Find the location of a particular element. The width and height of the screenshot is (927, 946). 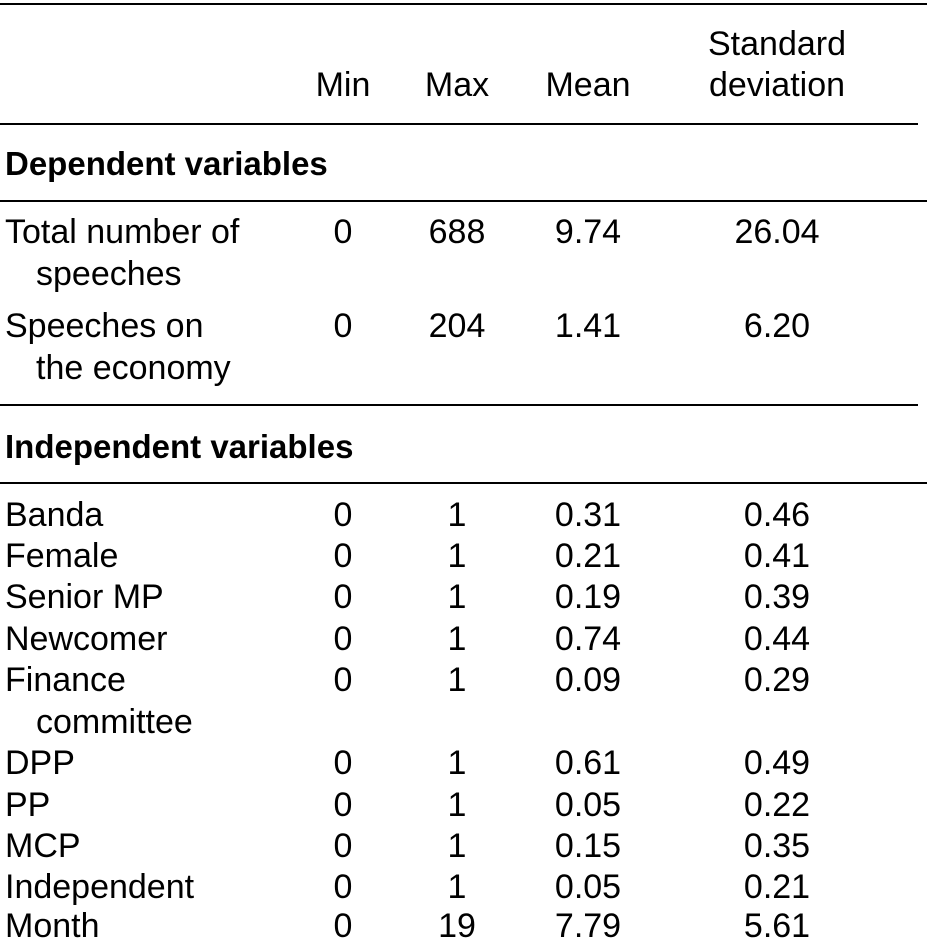

row-label: Newcomer is located at coordinates (86, 639).